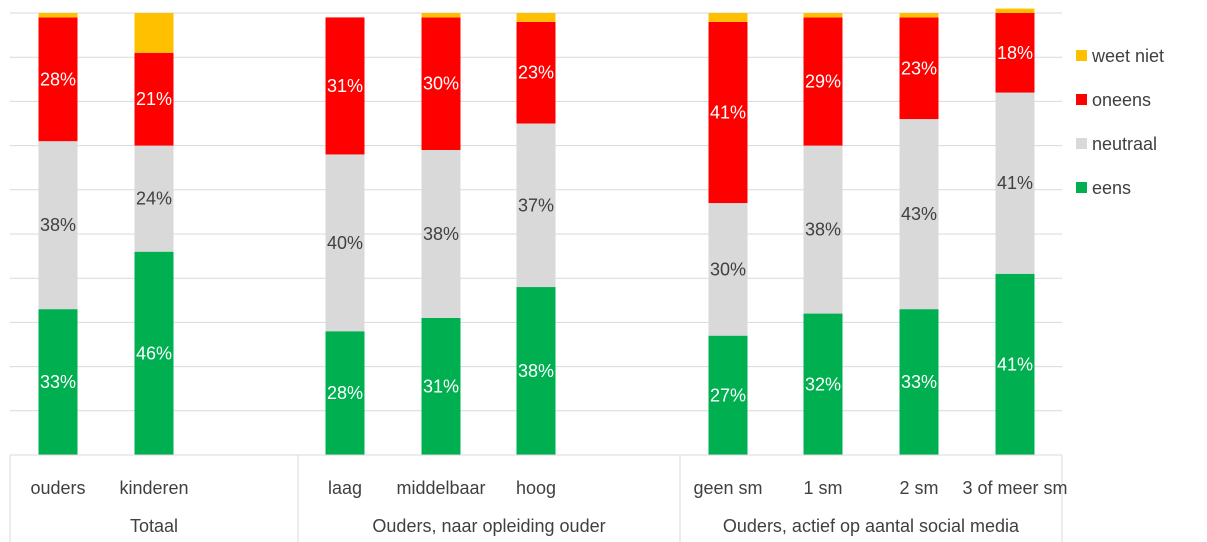 This screenshot has width=1207, height=542. I want to click on category-label: 1 sm, so click(822, 488).